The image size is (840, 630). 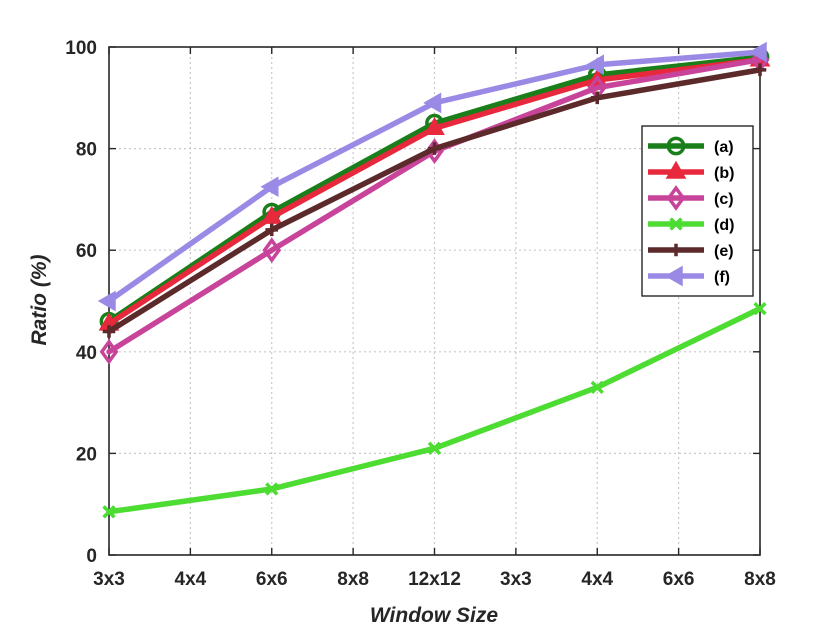 What do you see at coordinates (86, 454) in the screenshot?
I see `y-tick-label: 20` at bounding box center [86, 454].